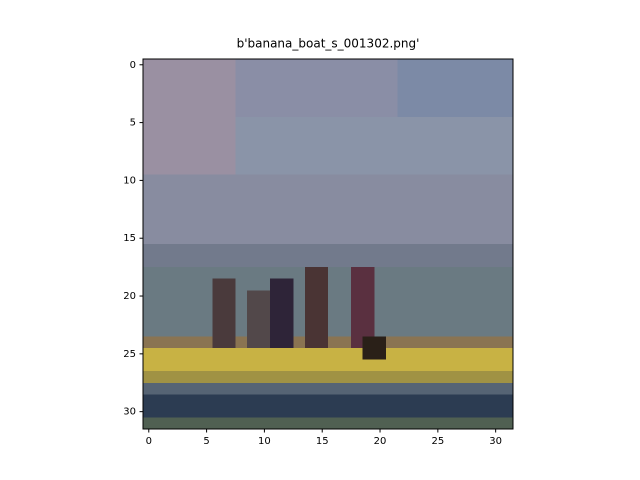 The image size is (640, 480). I want to click on x-tick-label: 20, so click(380, 441).